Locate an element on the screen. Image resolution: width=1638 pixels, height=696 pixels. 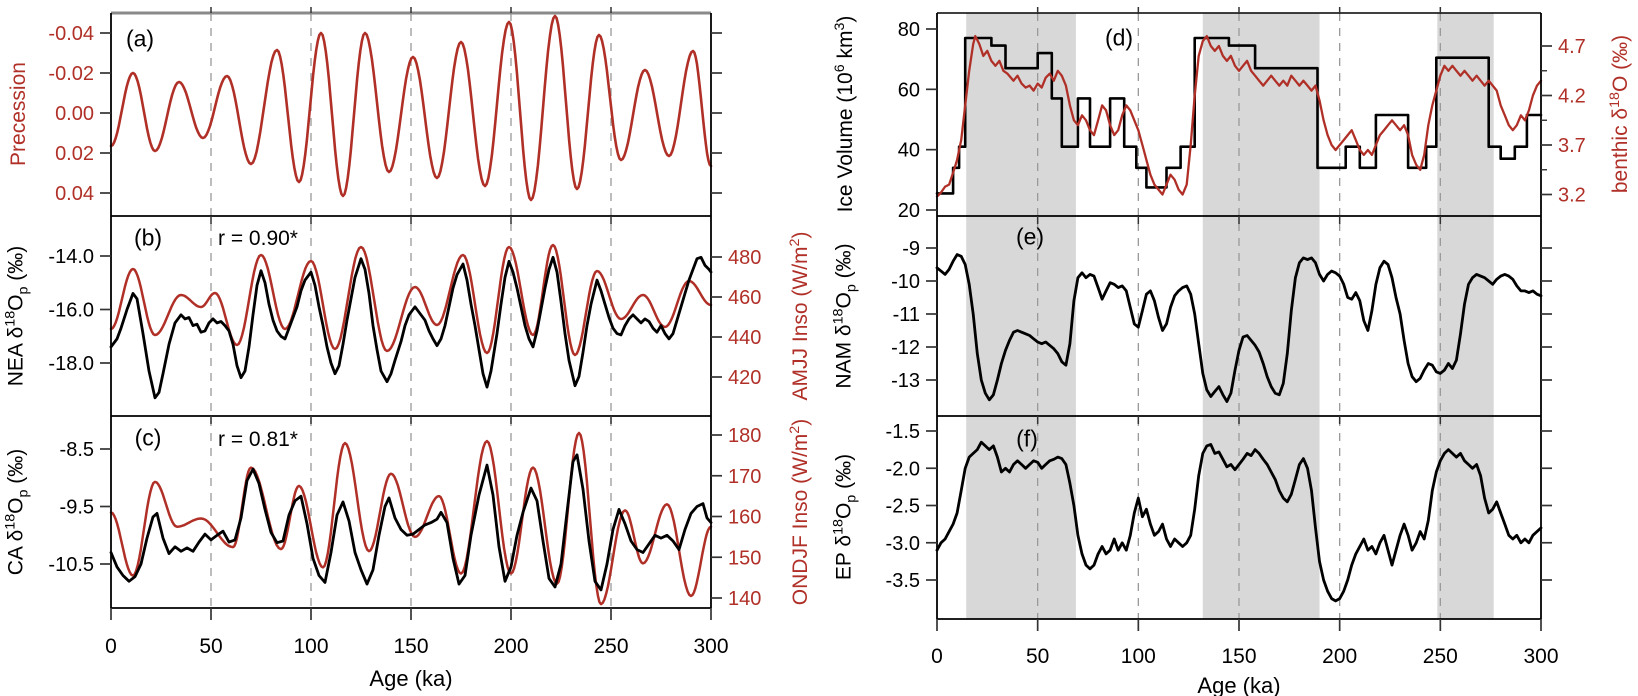
y-tick-label: -3.0 is located at coordinates (903, 544).